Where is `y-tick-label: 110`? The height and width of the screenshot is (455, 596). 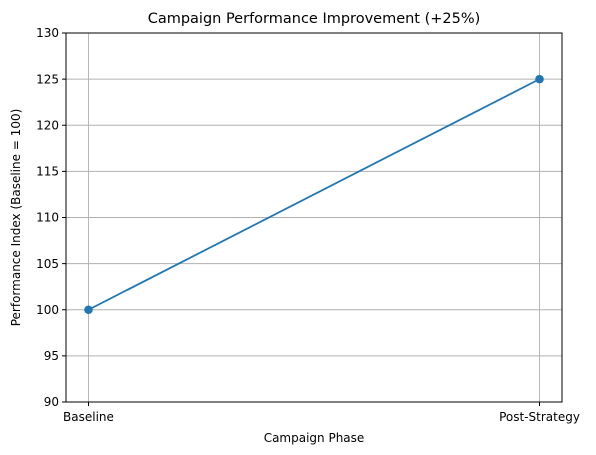 y-tick-label: 110 is located at coordinates (47, 218).